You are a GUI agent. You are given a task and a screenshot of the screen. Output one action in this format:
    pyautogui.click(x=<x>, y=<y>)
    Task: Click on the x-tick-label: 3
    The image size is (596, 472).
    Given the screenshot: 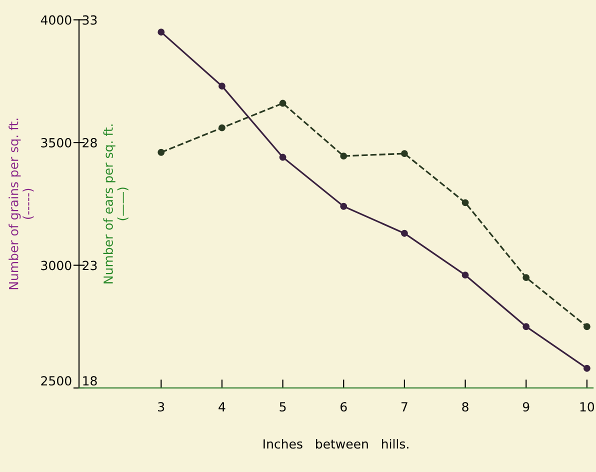 What is the action you would take?
    pyautogui.click(x=161, y=407)
    